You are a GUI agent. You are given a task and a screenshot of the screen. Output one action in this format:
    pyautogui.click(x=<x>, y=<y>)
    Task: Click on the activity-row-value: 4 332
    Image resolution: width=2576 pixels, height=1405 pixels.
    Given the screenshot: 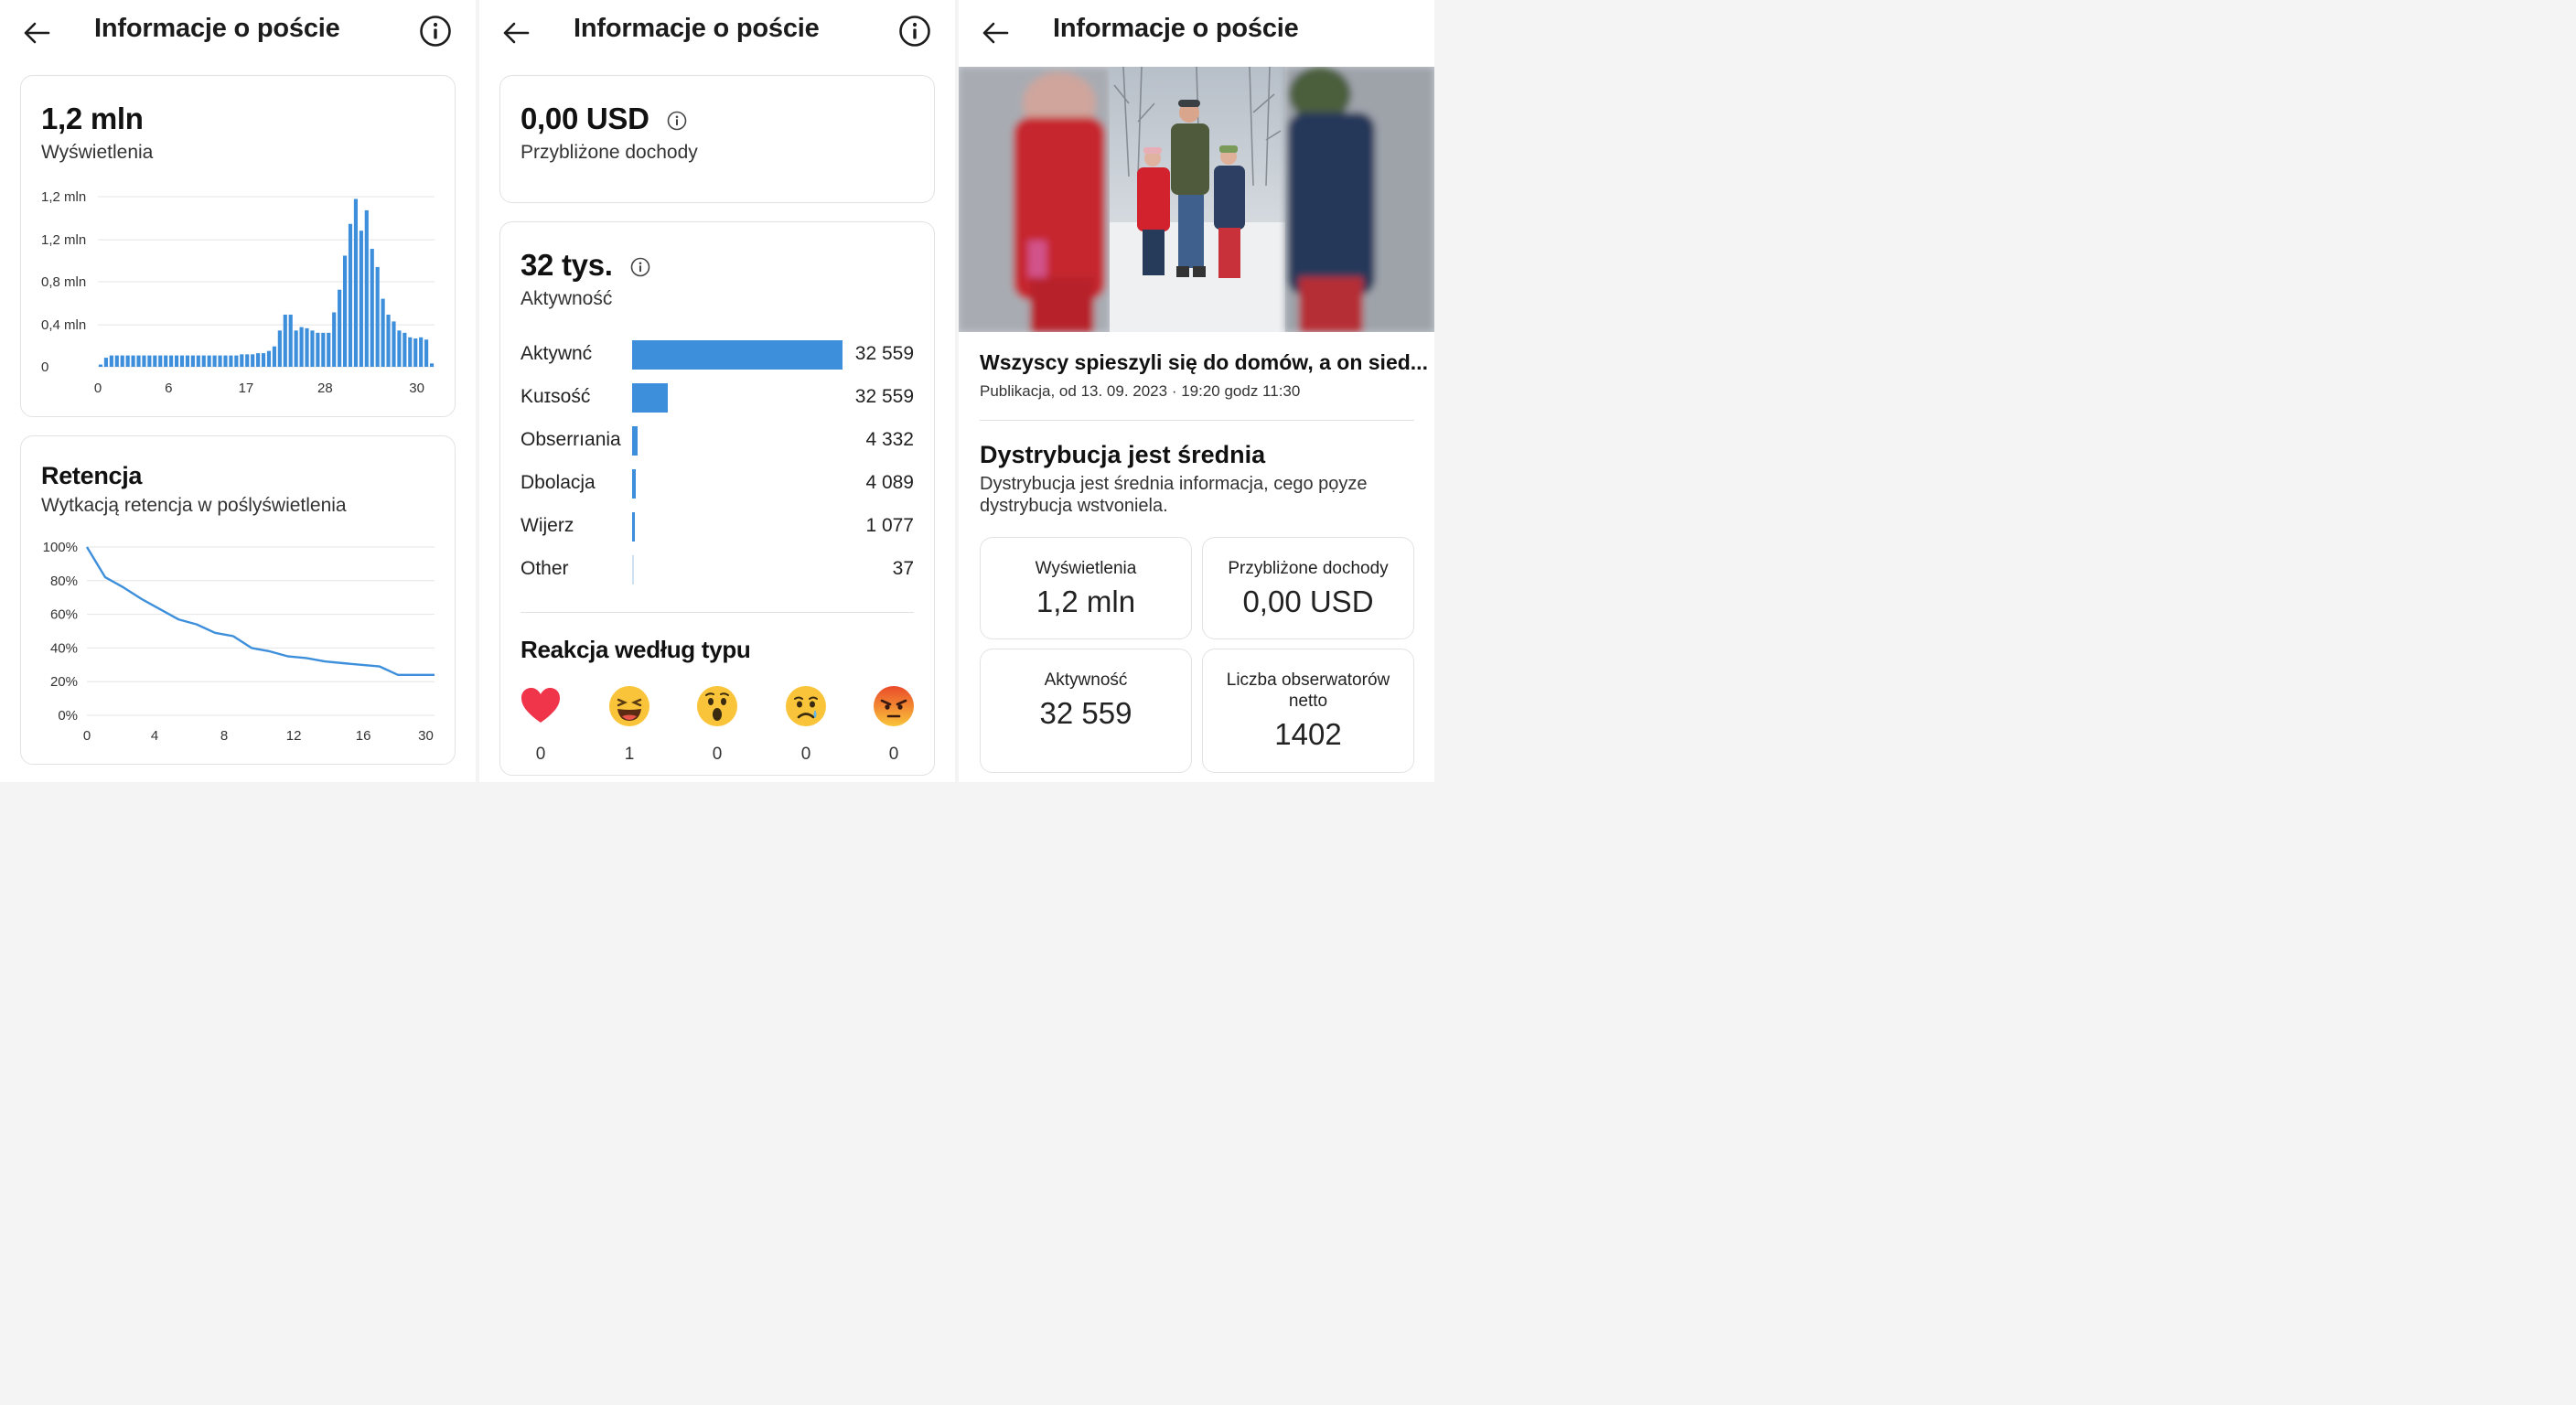 What is the action you would take?
    pyautogui.click(x=890, y=439)
    